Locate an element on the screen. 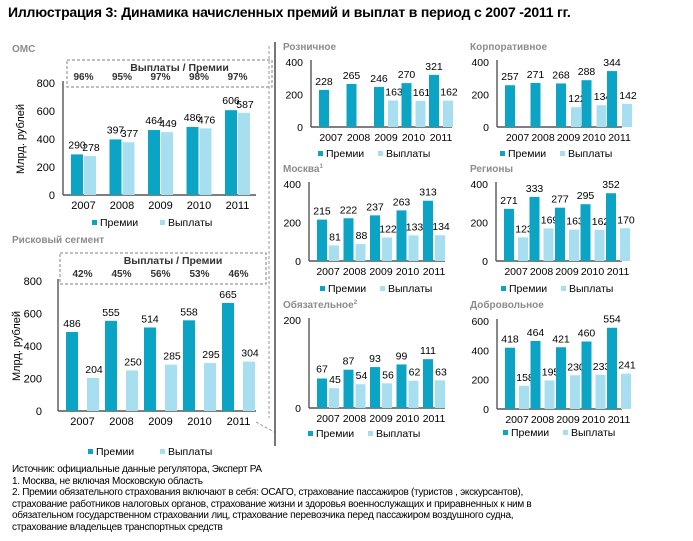  value-label-vyplaty: 304 is located at coordinates (250, 354).